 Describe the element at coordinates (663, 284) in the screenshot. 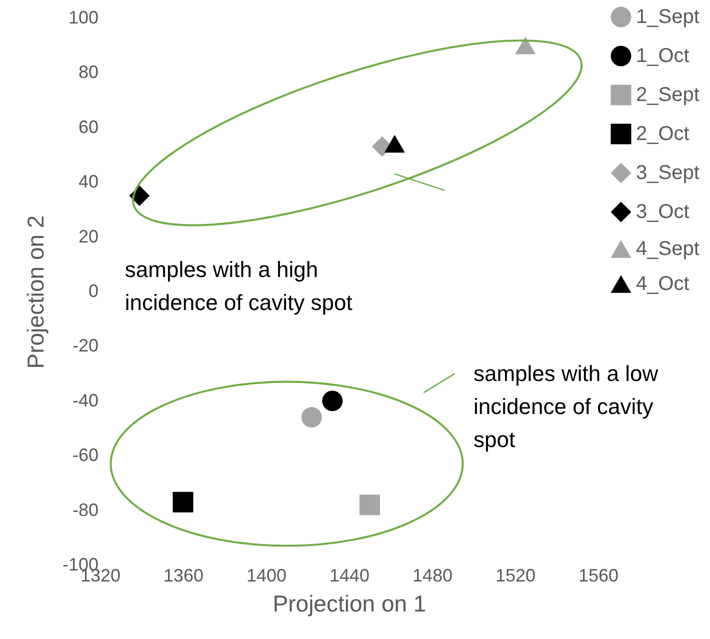

I see `legend-label: 4_Oct` at that location.